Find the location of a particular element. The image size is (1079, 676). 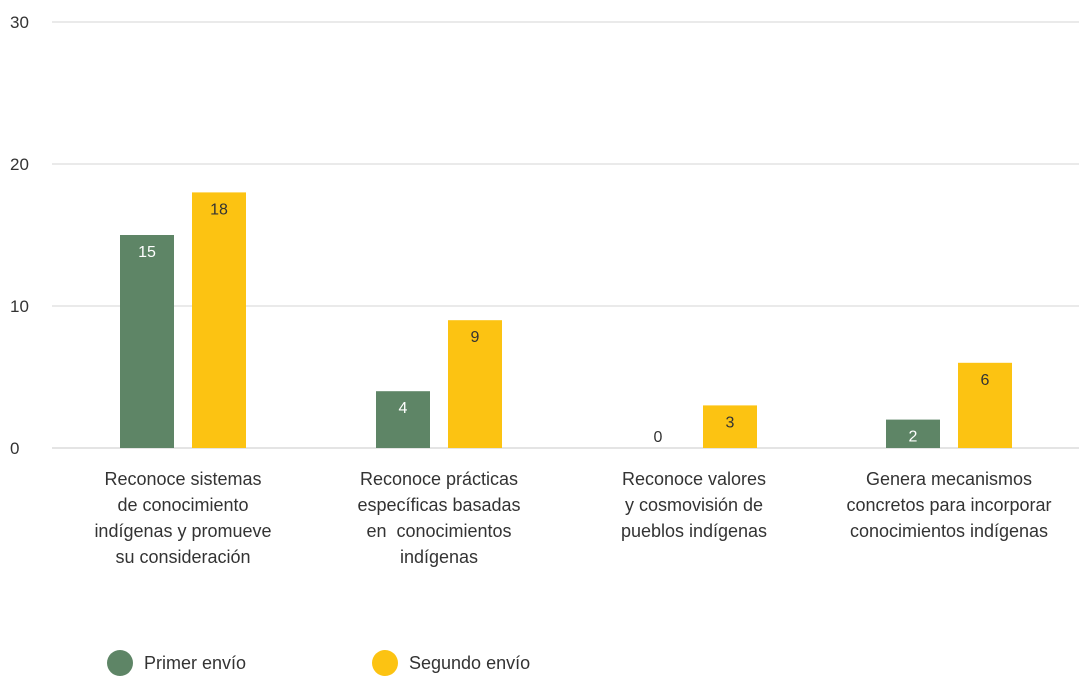

legend-item-primer-envio: Primer envío is located at coordinates (177, 663).